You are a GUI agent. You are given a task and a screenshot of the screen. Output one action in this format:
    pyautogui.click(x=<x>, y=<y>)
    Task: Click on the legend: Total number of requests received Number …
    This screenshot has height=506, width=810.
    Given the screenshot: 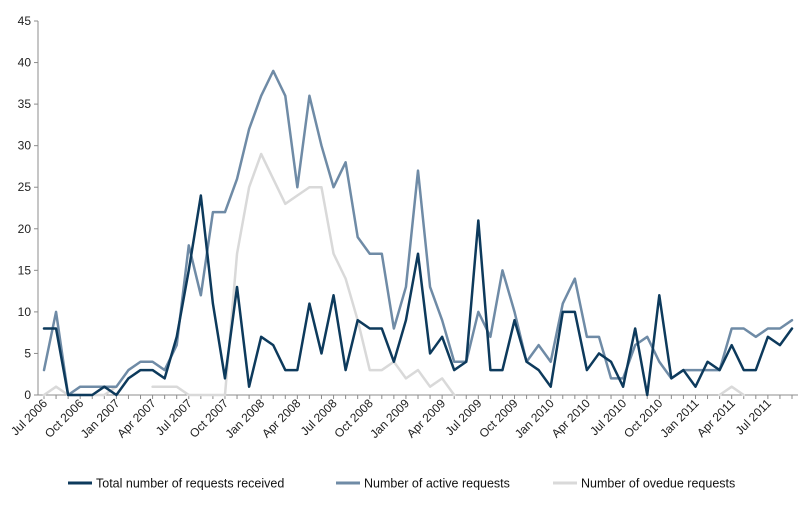 What is the action you would take?
    pyautogui.click(x=401, y=484)
    